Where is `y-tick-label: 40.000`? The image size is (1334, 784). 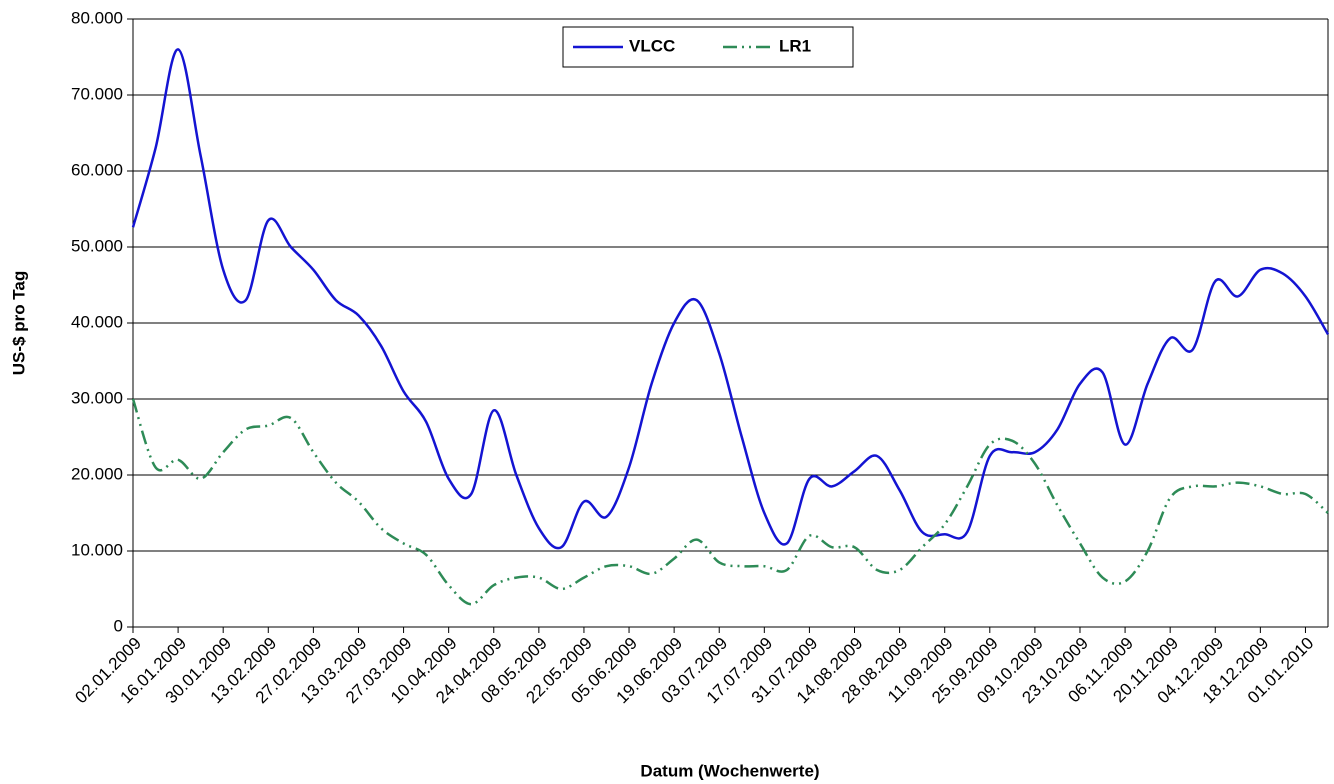
y-tick-label: 40.000 is located at coordinates (97, 321).